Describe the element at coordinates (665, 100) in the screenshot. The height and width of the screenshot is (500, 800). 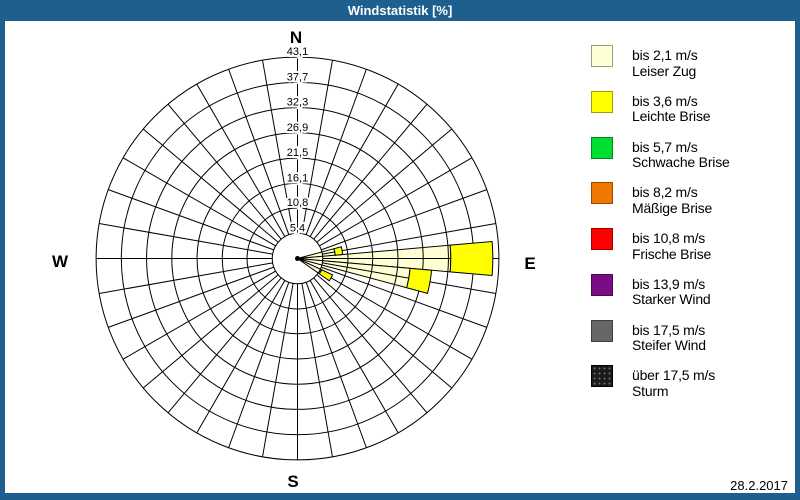
I see `legend-speed-label: bis 3,6 m/s` at that location.